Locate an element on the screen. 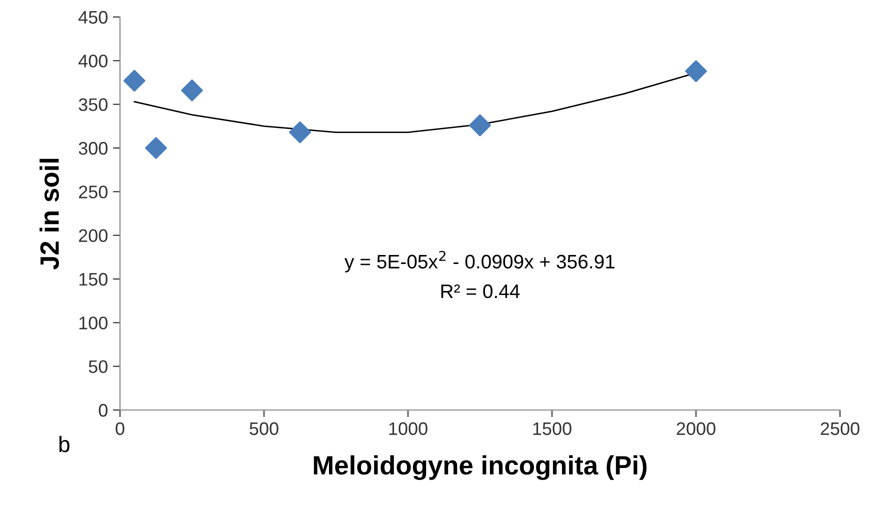  y-axis-title: J2 in soil is located at coordinates (49, 214).